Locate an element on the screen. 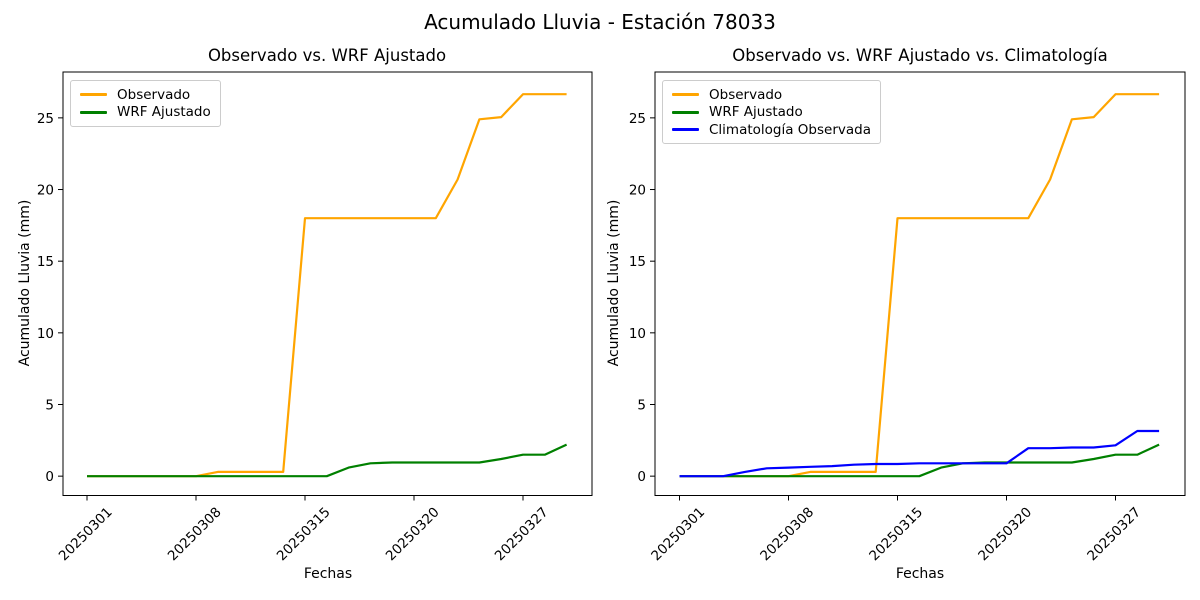  figure-title: Acumulado Lluvia - Estación 78033 is located at coordinates (600, 22).